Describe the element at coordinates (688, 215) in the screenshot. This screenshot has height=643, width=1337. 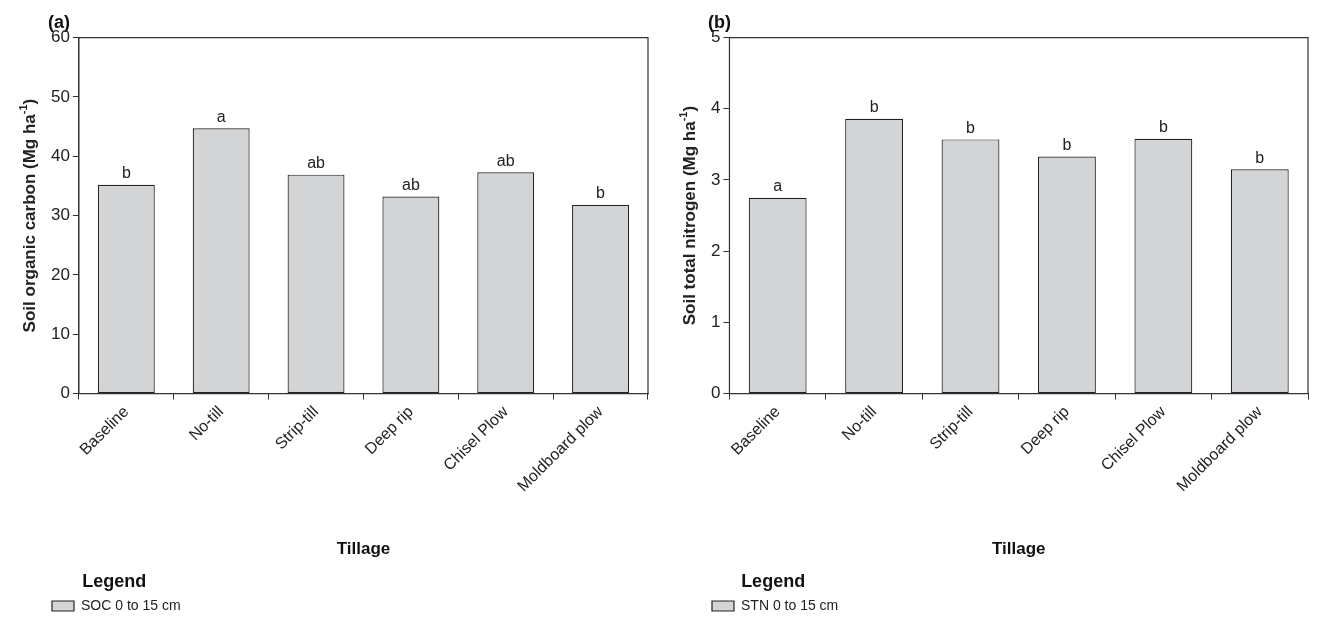
I see `y-axis-title: Soil total nitrogen (Mg ha-1)` at that location.